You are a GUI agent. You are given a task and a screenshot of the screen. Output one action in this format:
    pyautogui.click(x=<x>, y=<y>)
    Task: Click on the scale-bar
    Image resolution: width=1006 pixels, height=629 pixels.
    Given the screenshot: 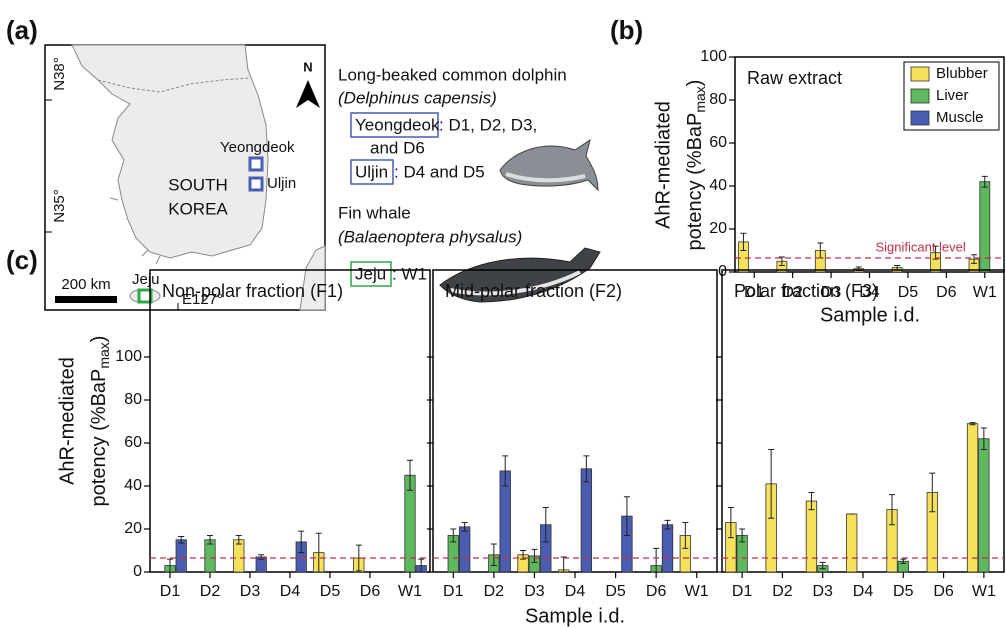 What is the action you would take?
    pyautogui.click(x=86, y=299)
    